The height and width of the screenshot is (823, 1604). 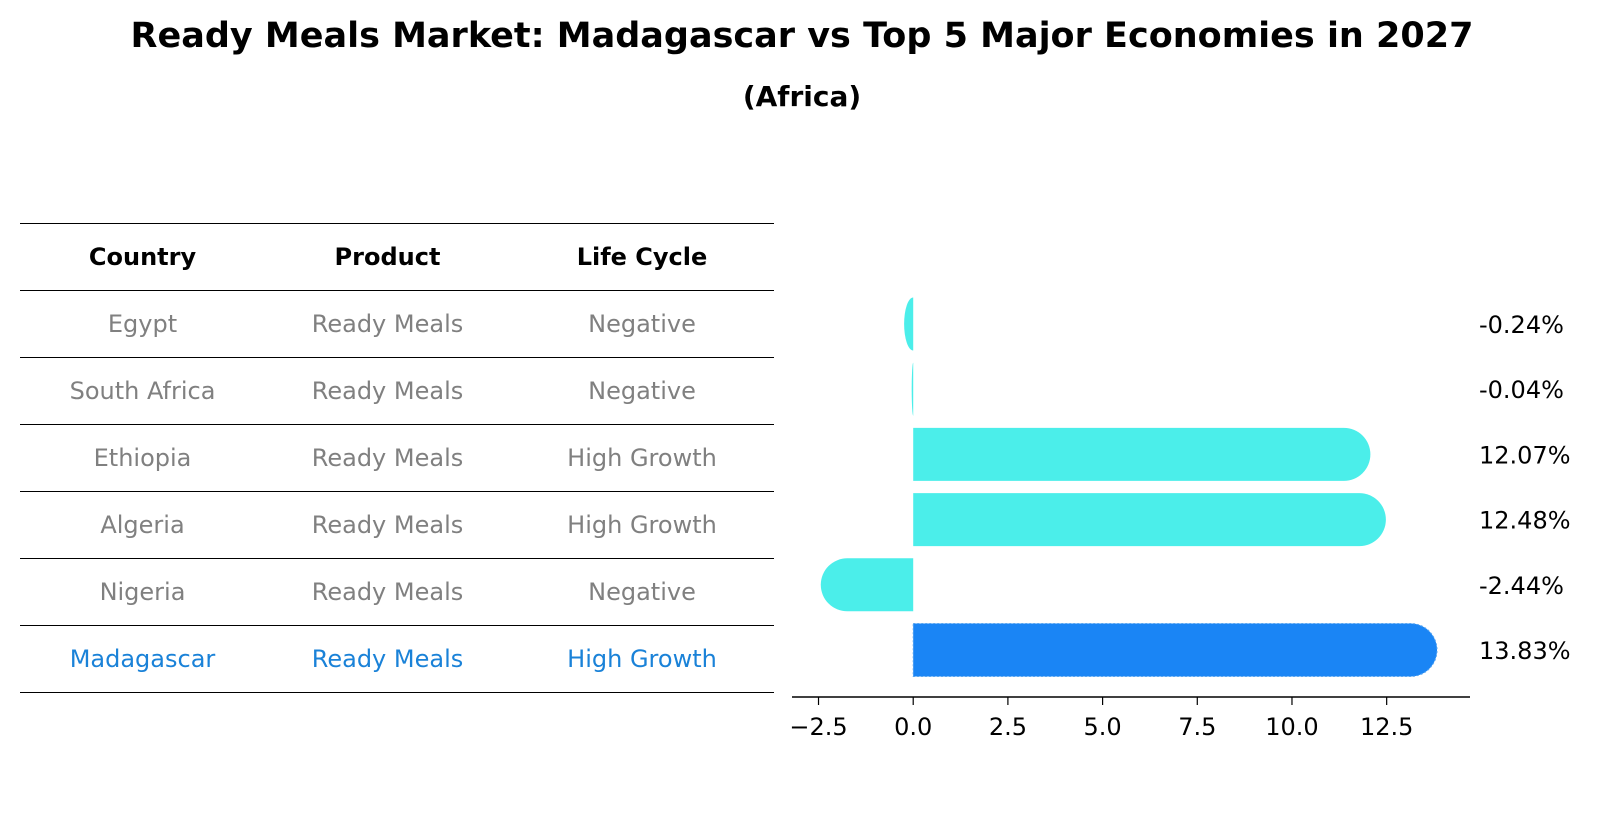 I want to click on x-tick-label: 0.0, so click(x=913, y=727).